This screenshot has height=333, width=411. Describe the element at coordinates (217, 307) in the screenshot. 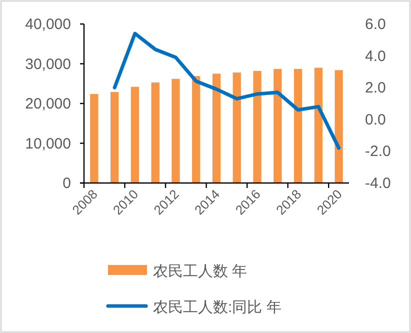

I see `legend-label: 农民工人数:同比 年` at that location.